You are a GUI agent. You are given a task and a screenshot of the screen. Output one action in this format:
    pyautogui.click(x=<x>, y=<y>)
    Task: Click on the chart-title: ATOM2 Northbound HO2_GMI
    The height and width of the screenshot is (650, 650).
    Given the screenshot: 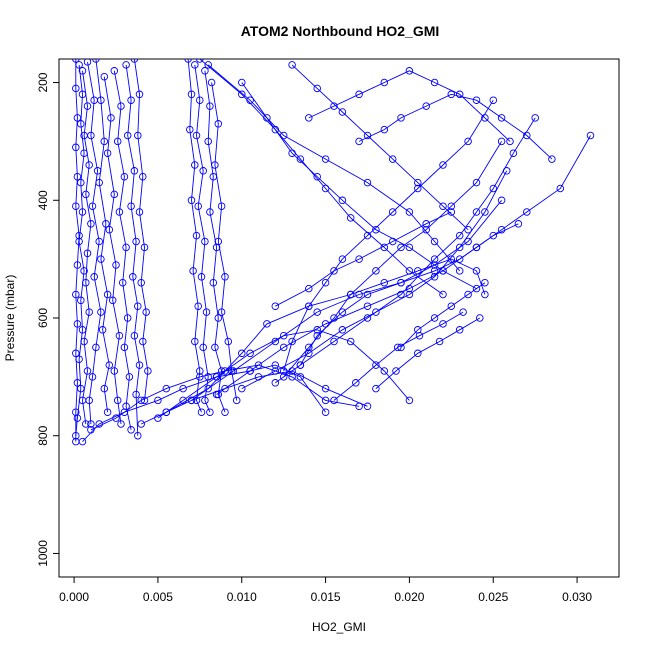 What is the action you would take?
    pyautogui.click(x=340, y=31)
    